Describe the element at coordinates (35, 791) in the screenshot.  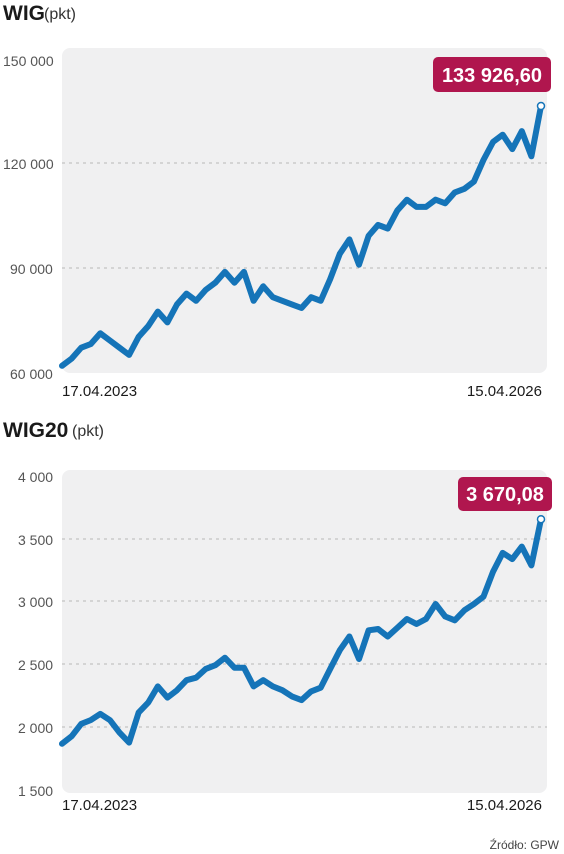
I see `wig20-y-tick-label: 1 500` at that location.